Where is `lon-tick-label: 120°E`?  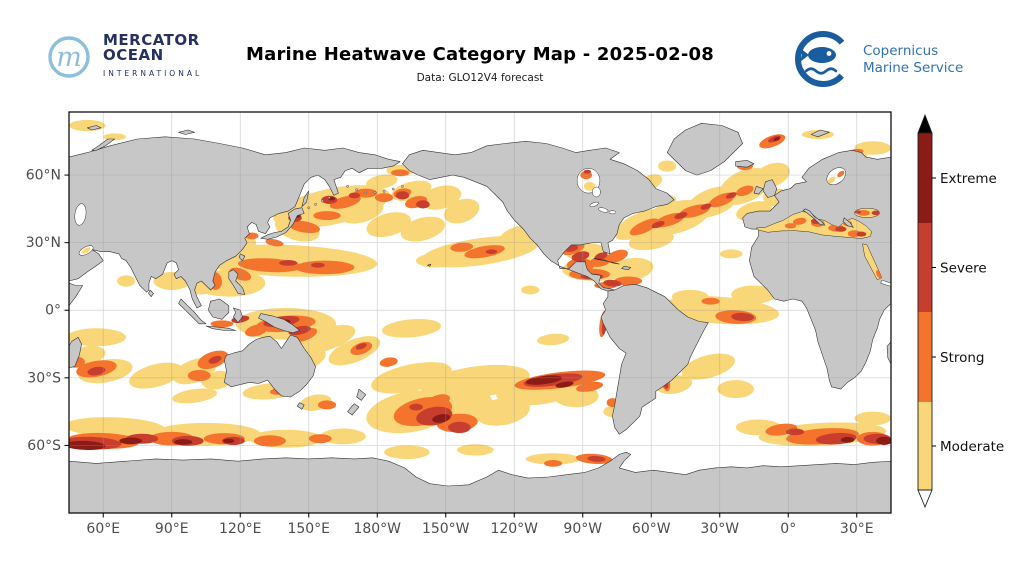
lon-tick-label: 120°E is located at coordinates (240, 529).